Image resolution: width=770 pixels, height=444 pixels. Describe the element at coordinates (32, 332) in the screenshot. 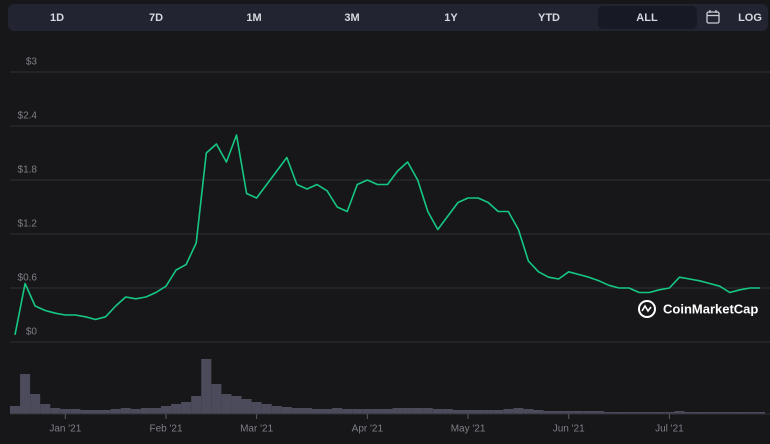

I see `y-tick-label: $0` at that location.